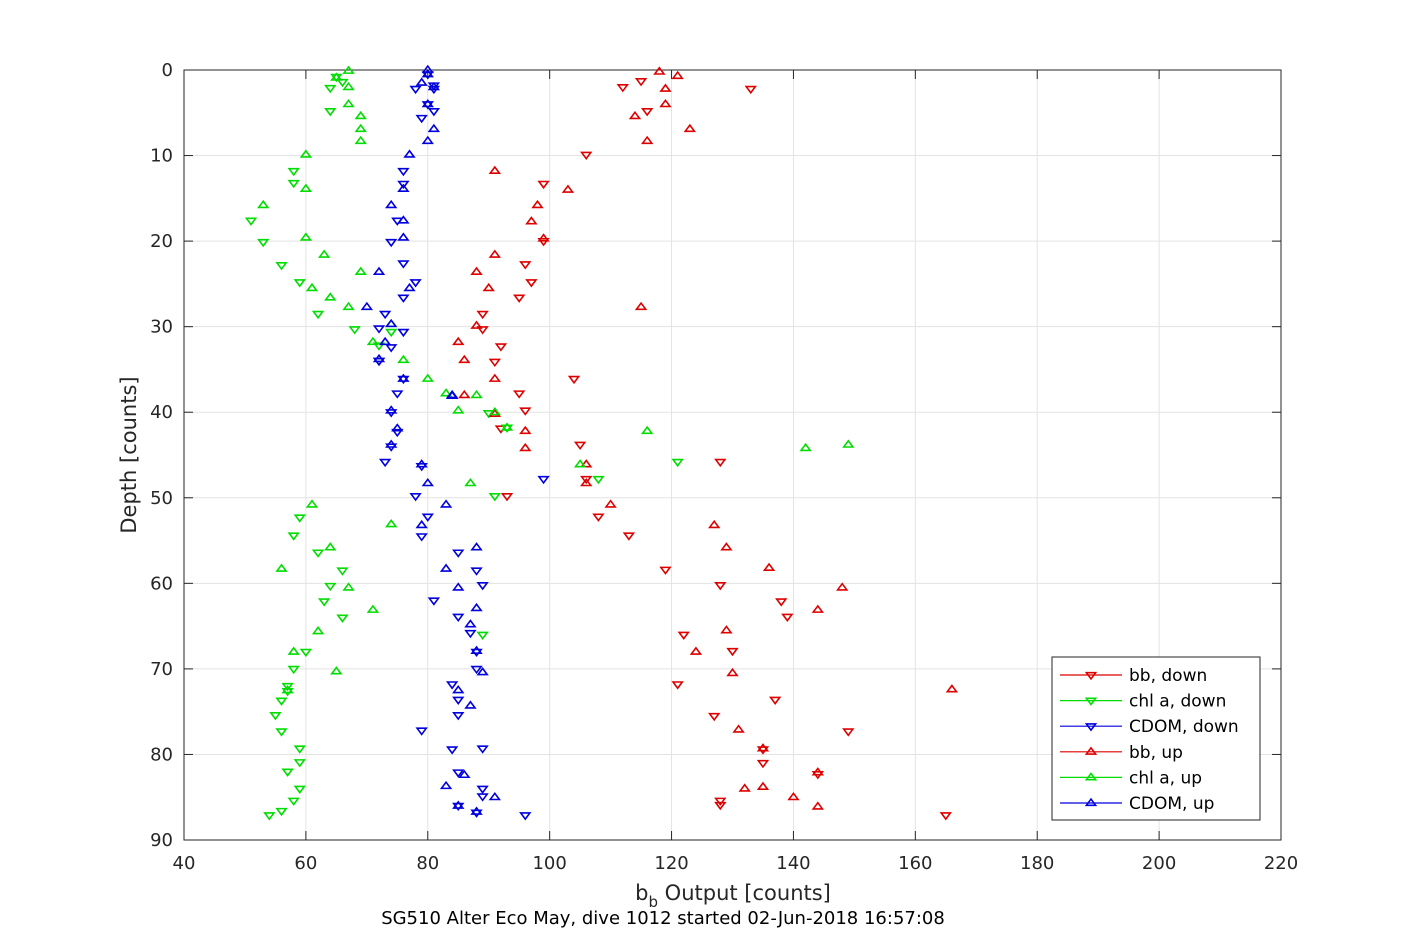 This screenshot has height=945, width=1417. What do you see at coordinates (1156, 738) in the screenshot?
I see `legend-box` at bounding box center [1156, 738].